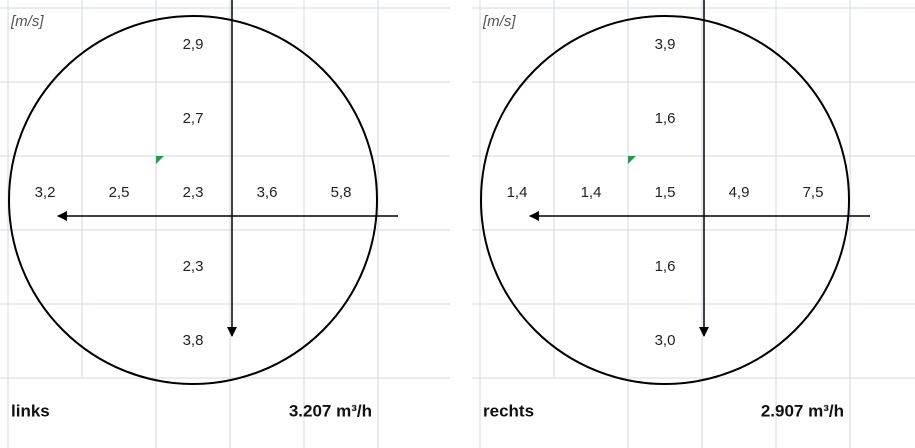 This screenshot has height=448, width=915. I want to click on velocity: 7,5, so click(813, 192).